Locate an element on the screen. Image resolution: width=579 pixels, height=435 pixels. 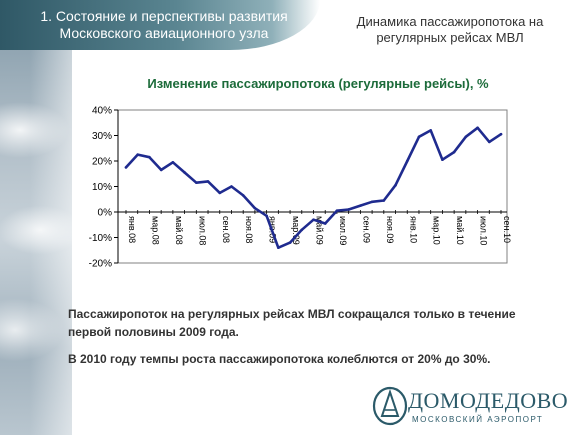
x-tick-label: янв.10 is located at coordinates (413, 229).